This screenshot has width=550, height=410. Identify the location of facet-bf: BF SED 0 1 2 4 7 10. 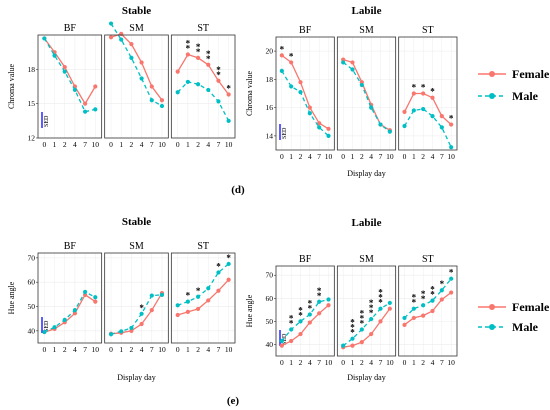
(70, 296).